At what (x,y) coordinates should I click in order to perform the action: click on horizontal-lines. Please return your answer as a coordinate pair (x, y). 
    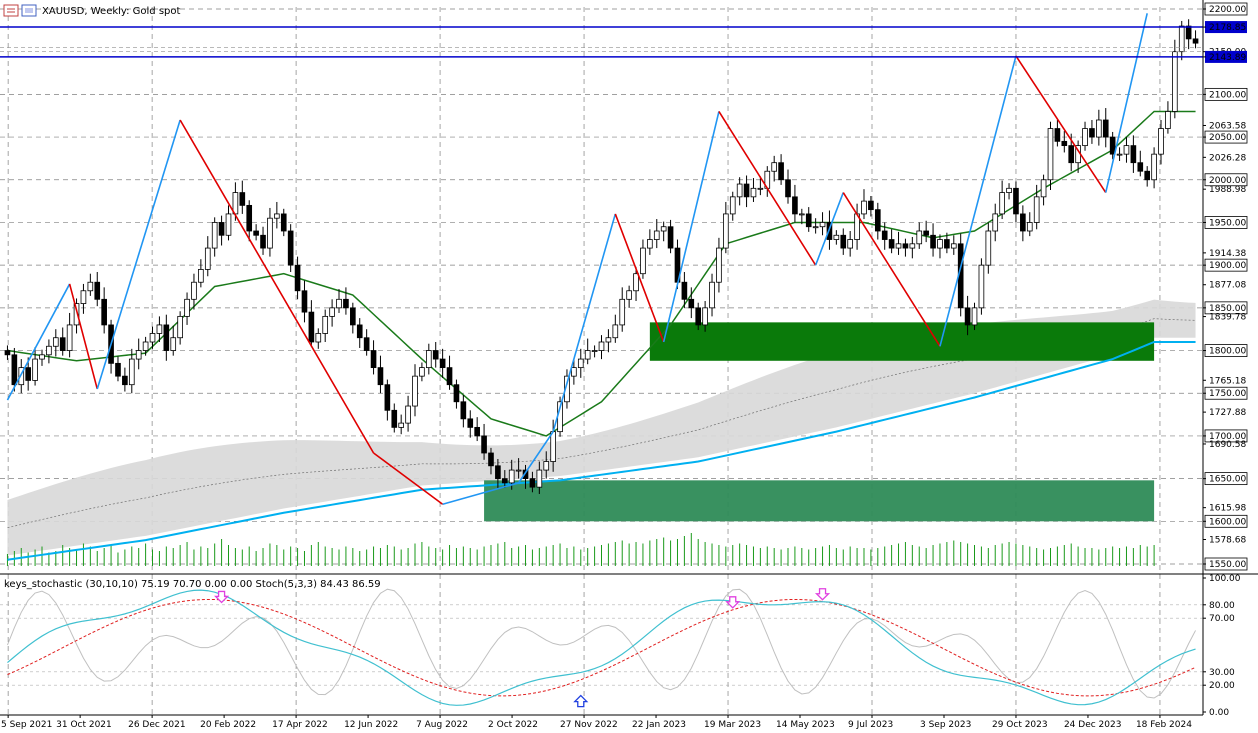
    Looking at the image, I should click on (601, 42).